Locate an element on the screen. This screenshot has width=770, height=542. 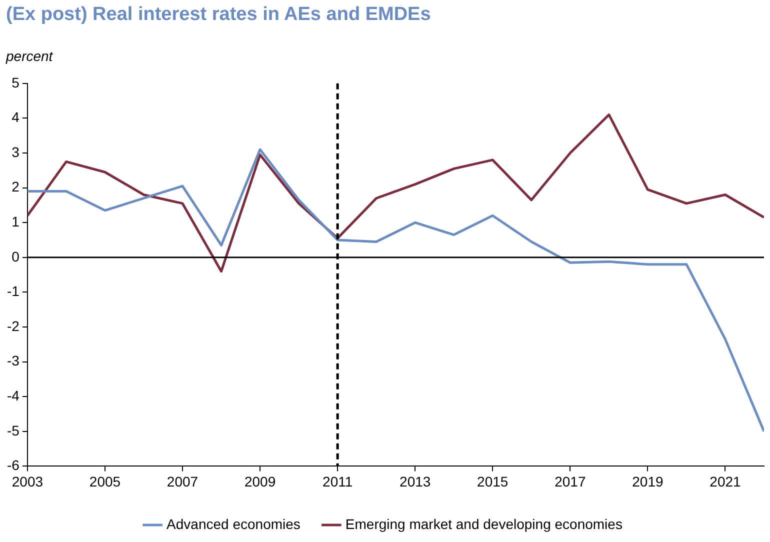
y-axis-title: percent is located at coordinates (29, 56).